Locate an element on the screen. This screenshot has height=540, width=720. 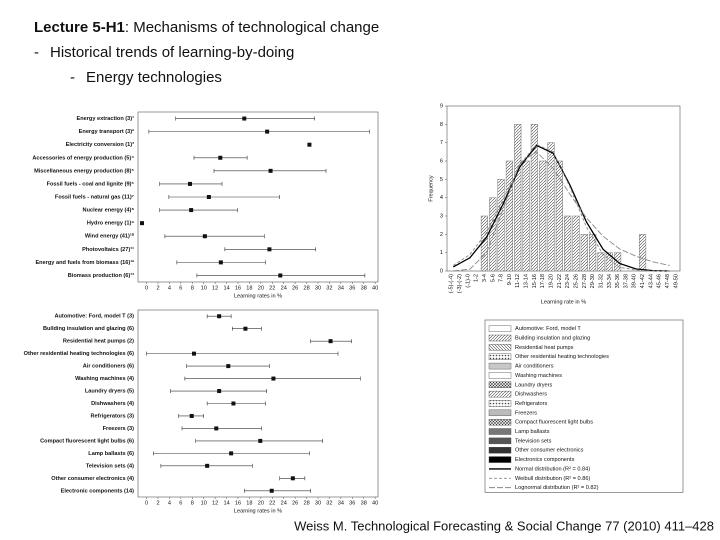
category-label: Photovoltaics (27)¹¹ is located at coordinates (108, 249).